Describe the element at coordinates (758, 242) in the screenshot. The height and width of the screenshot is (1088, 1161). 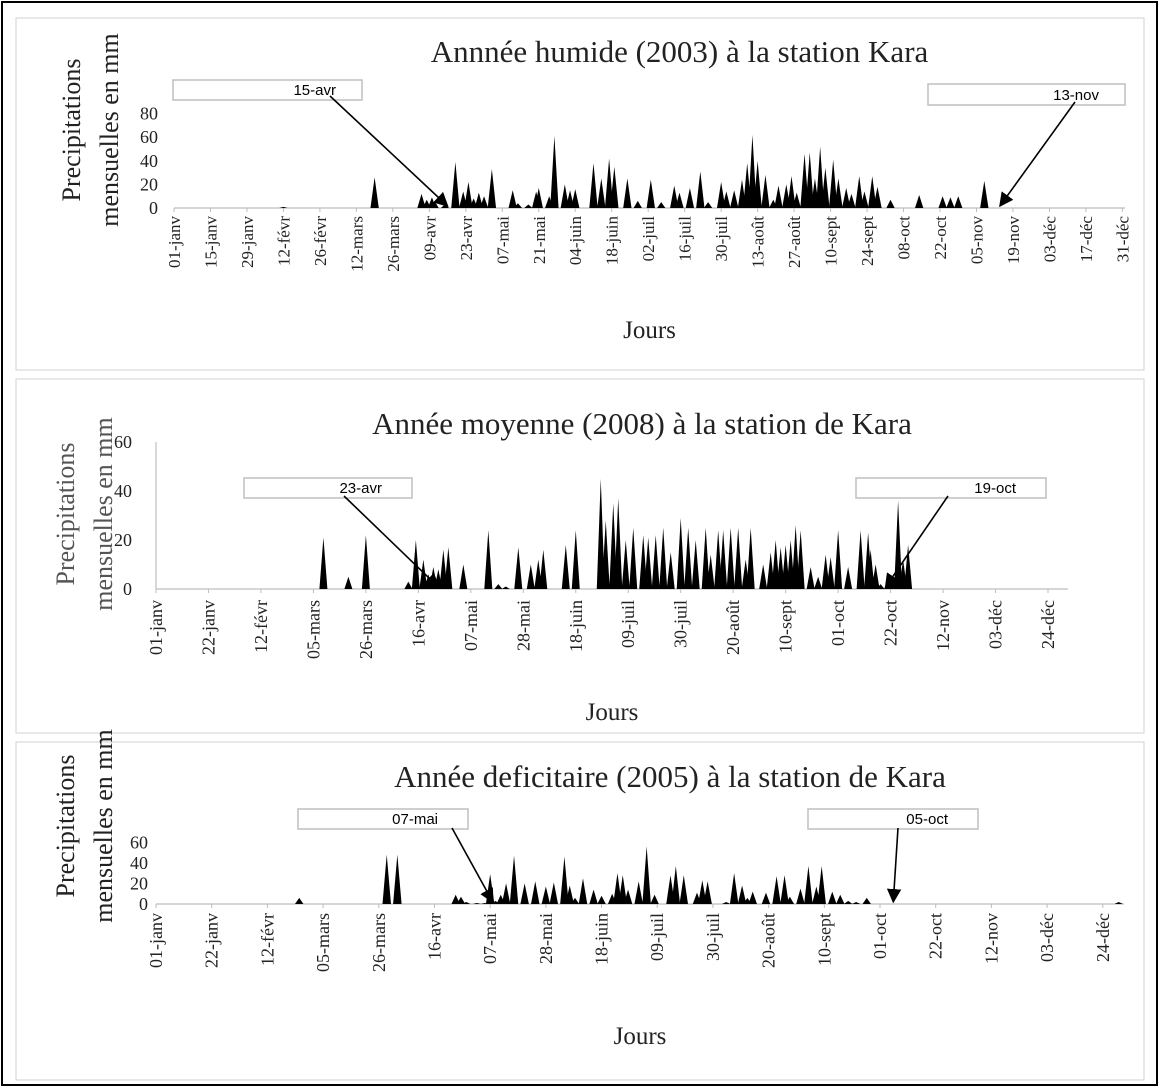
I see `x-tick-label: 13-août` at that location.